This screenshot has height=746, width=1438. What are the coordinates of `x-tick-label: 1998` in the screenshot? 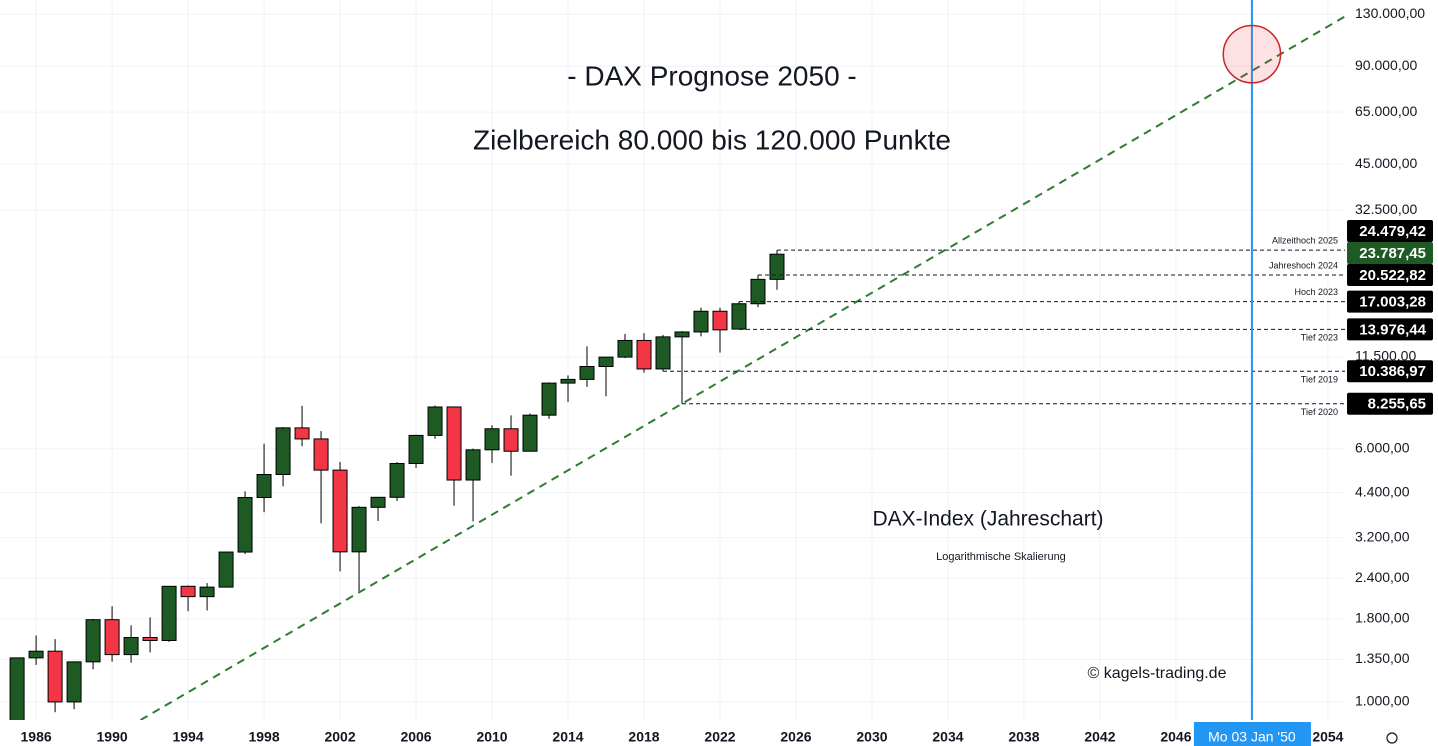 It's located at (263, 737).